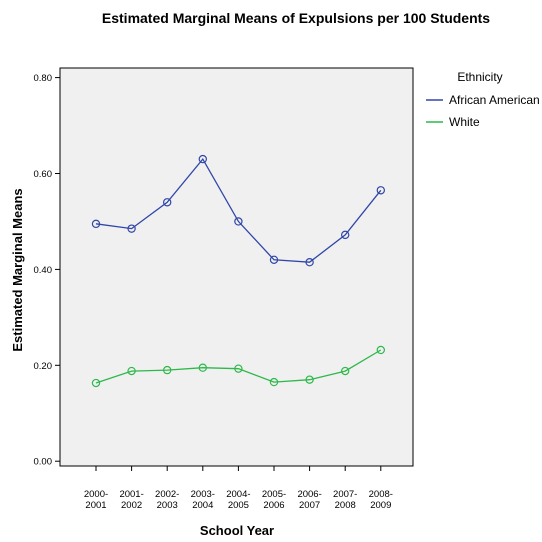 The image size is (542, 542). What do you see at coordinates (43, 366) in the screenshot?
I see `y-tick-label: 0.20` at bounding box center [43, 366].